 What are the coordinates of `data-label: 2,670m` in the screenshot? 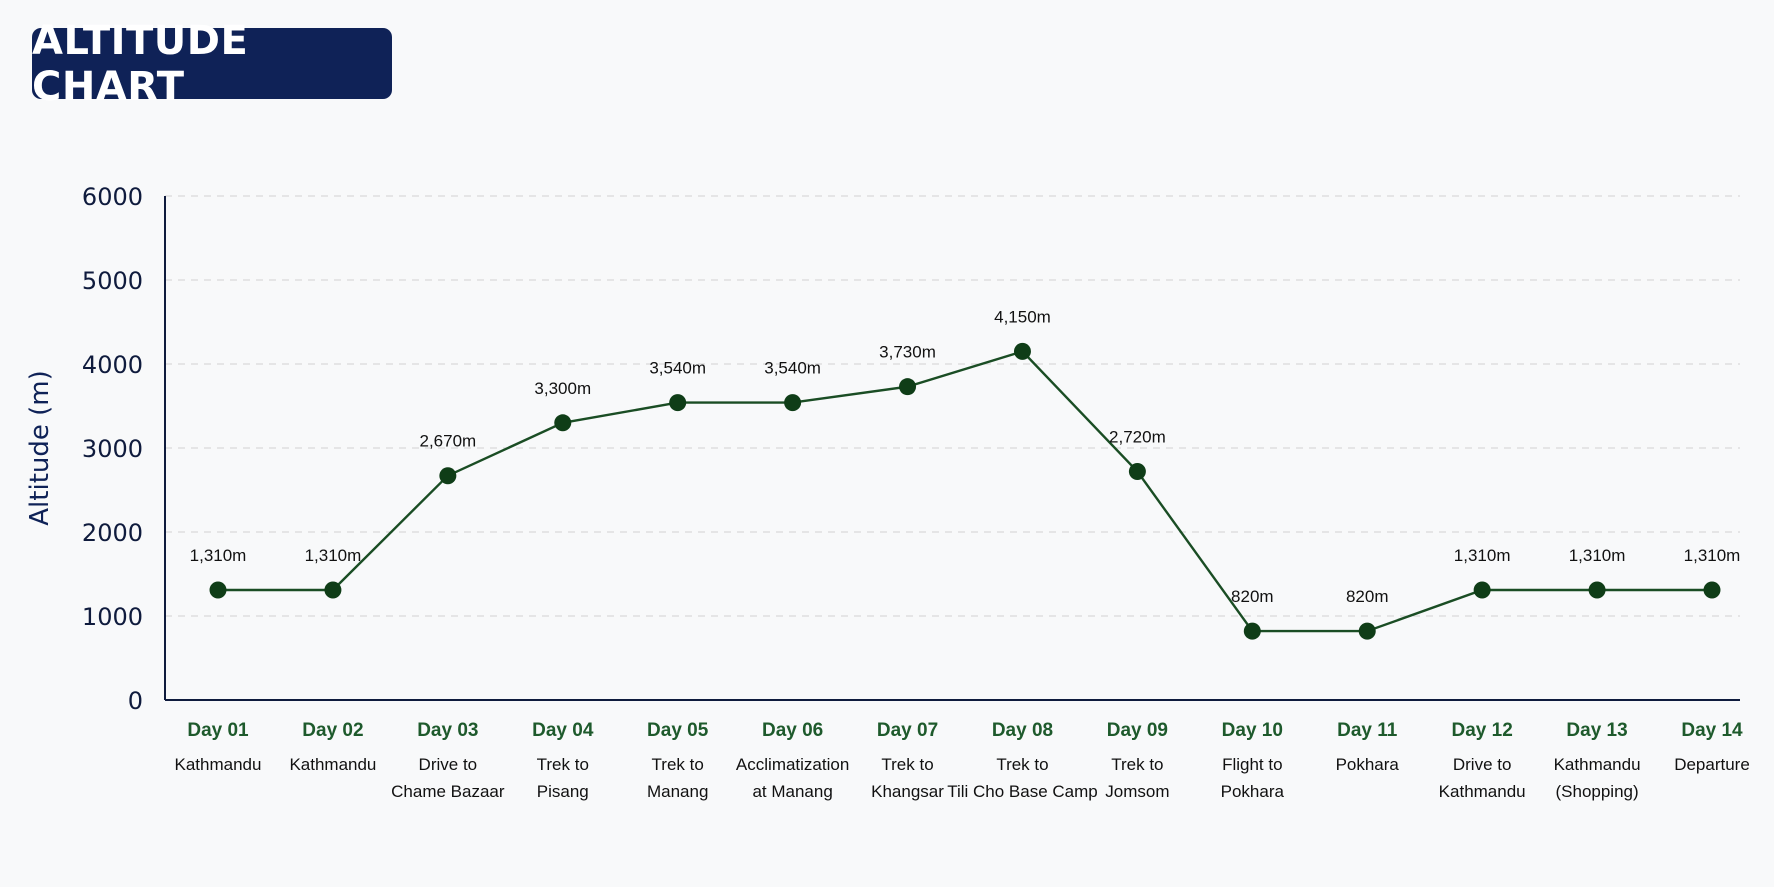 It's located at (447, 441).